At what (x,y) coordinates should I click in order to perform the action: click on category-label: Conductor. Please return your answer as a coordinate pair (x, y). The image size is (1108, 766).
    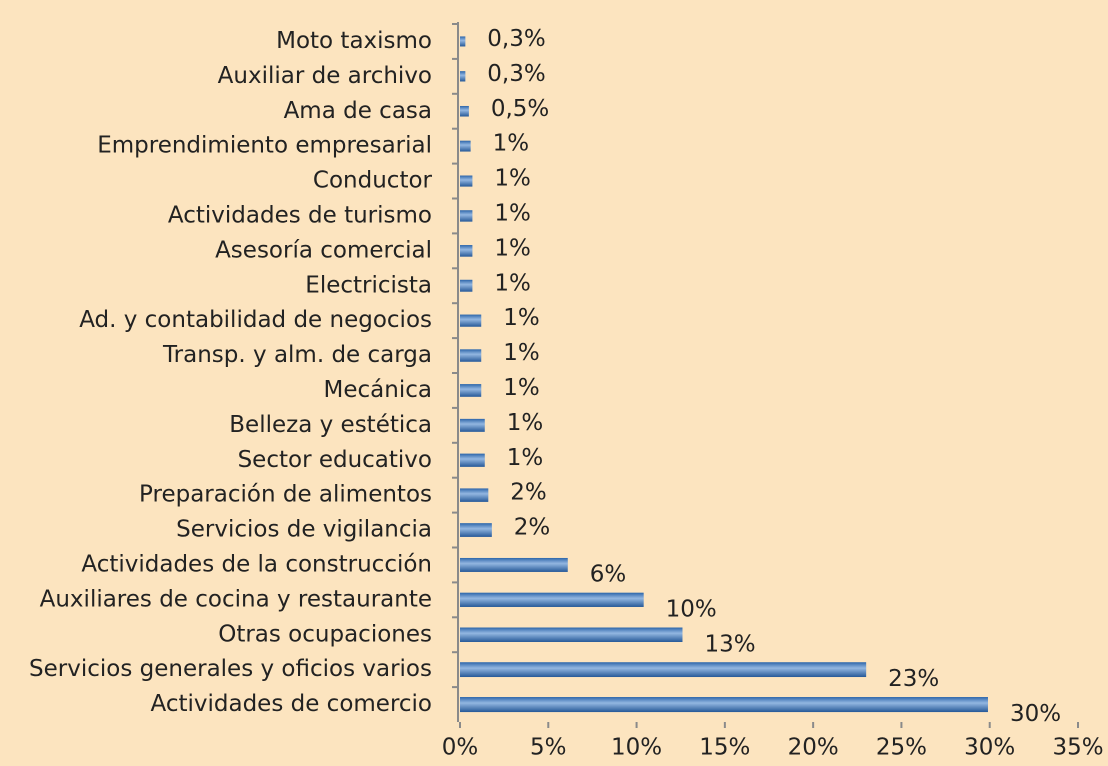
    Looking at the image, I should click on (373, 181).